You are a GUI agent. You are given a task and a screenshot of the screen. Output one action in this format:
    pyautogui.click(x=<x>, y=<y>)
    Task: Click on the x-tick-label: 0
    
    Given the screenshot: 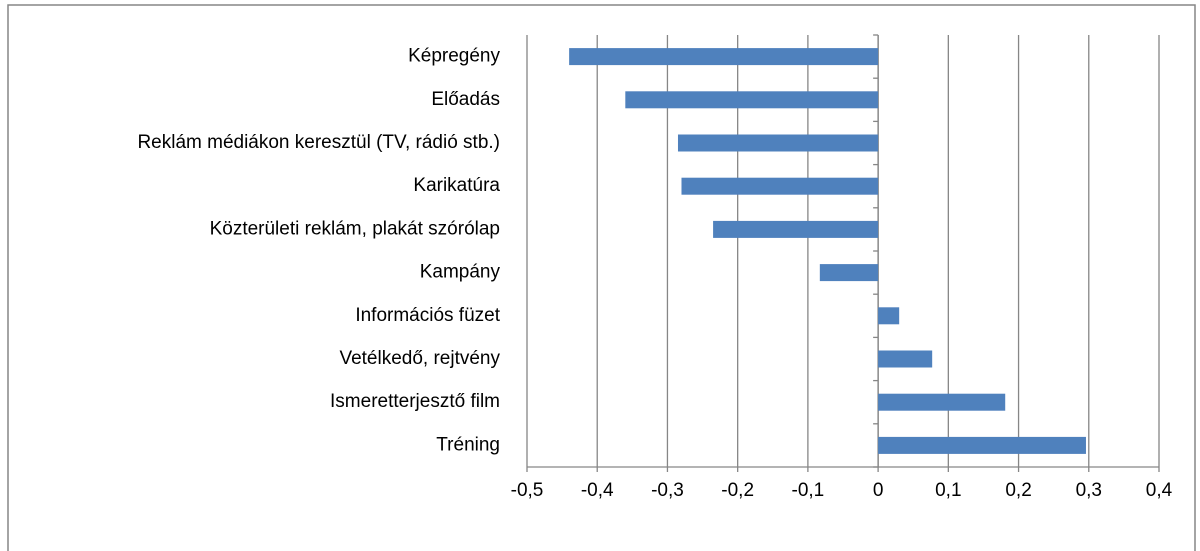 What is the action you would take?
    pyautogui.click(x=878, y=490)
    